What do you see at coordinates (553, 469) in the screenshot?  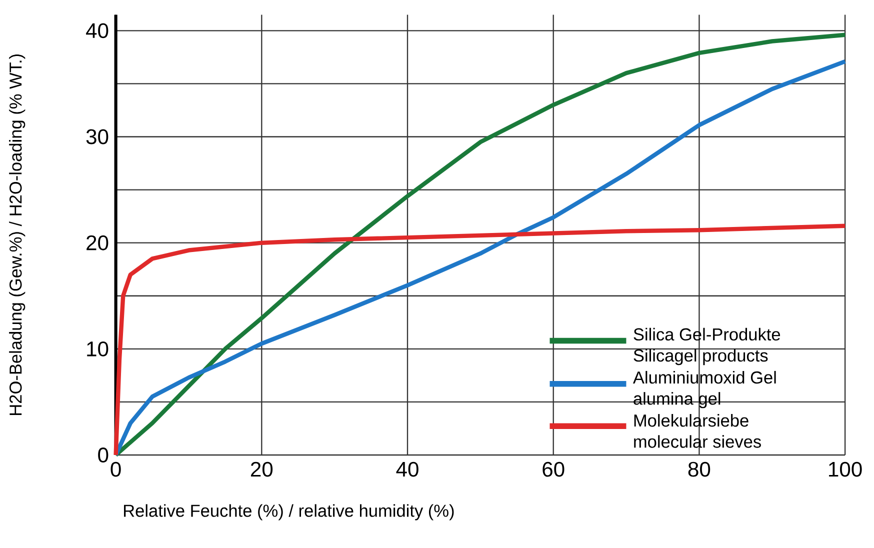 I see `x-tick-label: 60` at bounding box center [553, 469].